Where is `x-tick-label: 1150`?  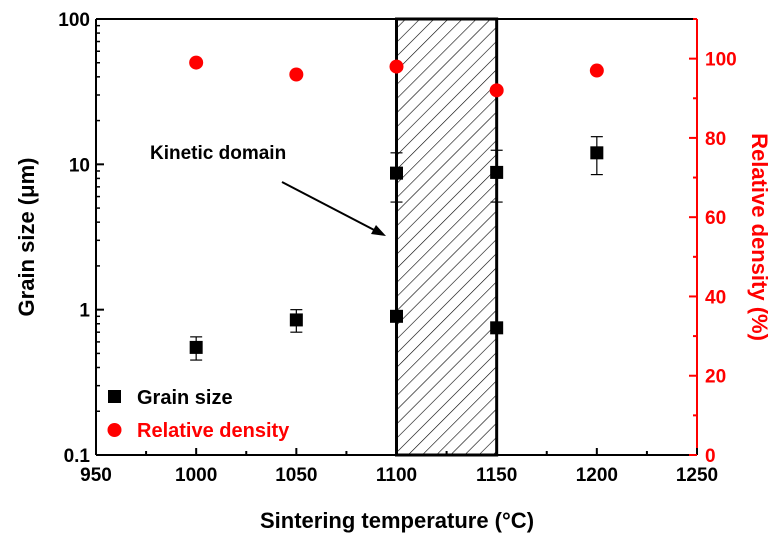 x-tick-label: 1150 is located at coordinates (496, 475).